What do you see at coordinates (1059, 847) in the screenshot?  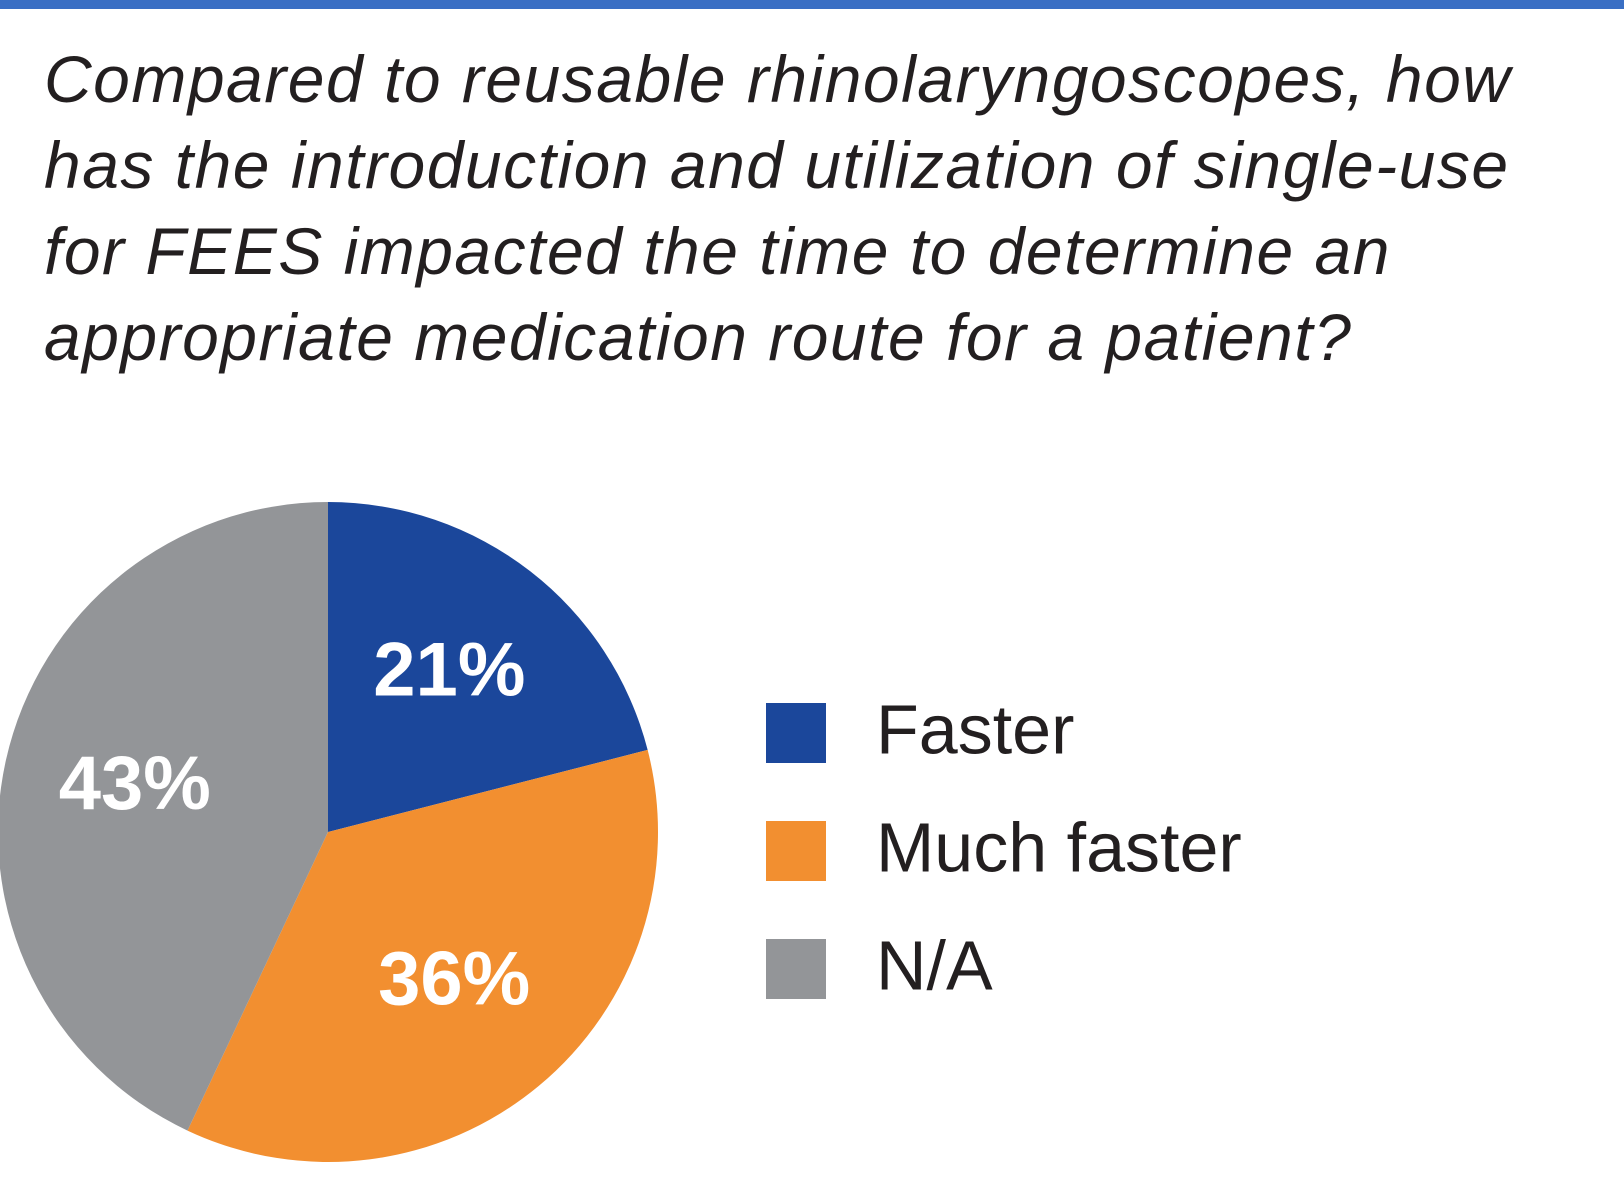 I see `legend-label: Much faster` at bounding box center [1059, 847].